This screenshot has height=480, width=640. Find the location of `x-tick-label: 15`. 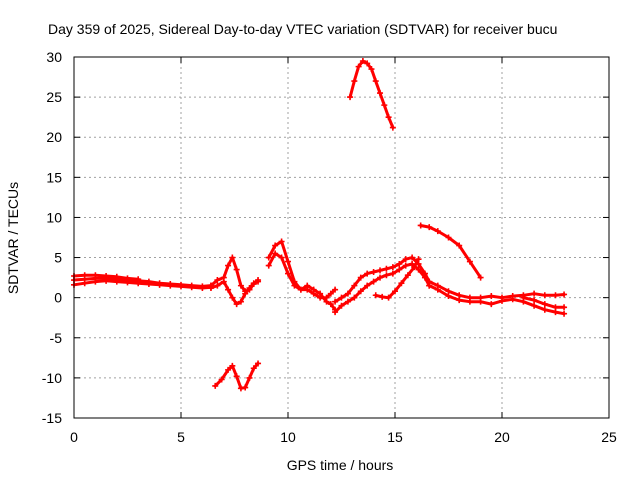

x-tick-label: 15 is located at coordinates (395, 437).